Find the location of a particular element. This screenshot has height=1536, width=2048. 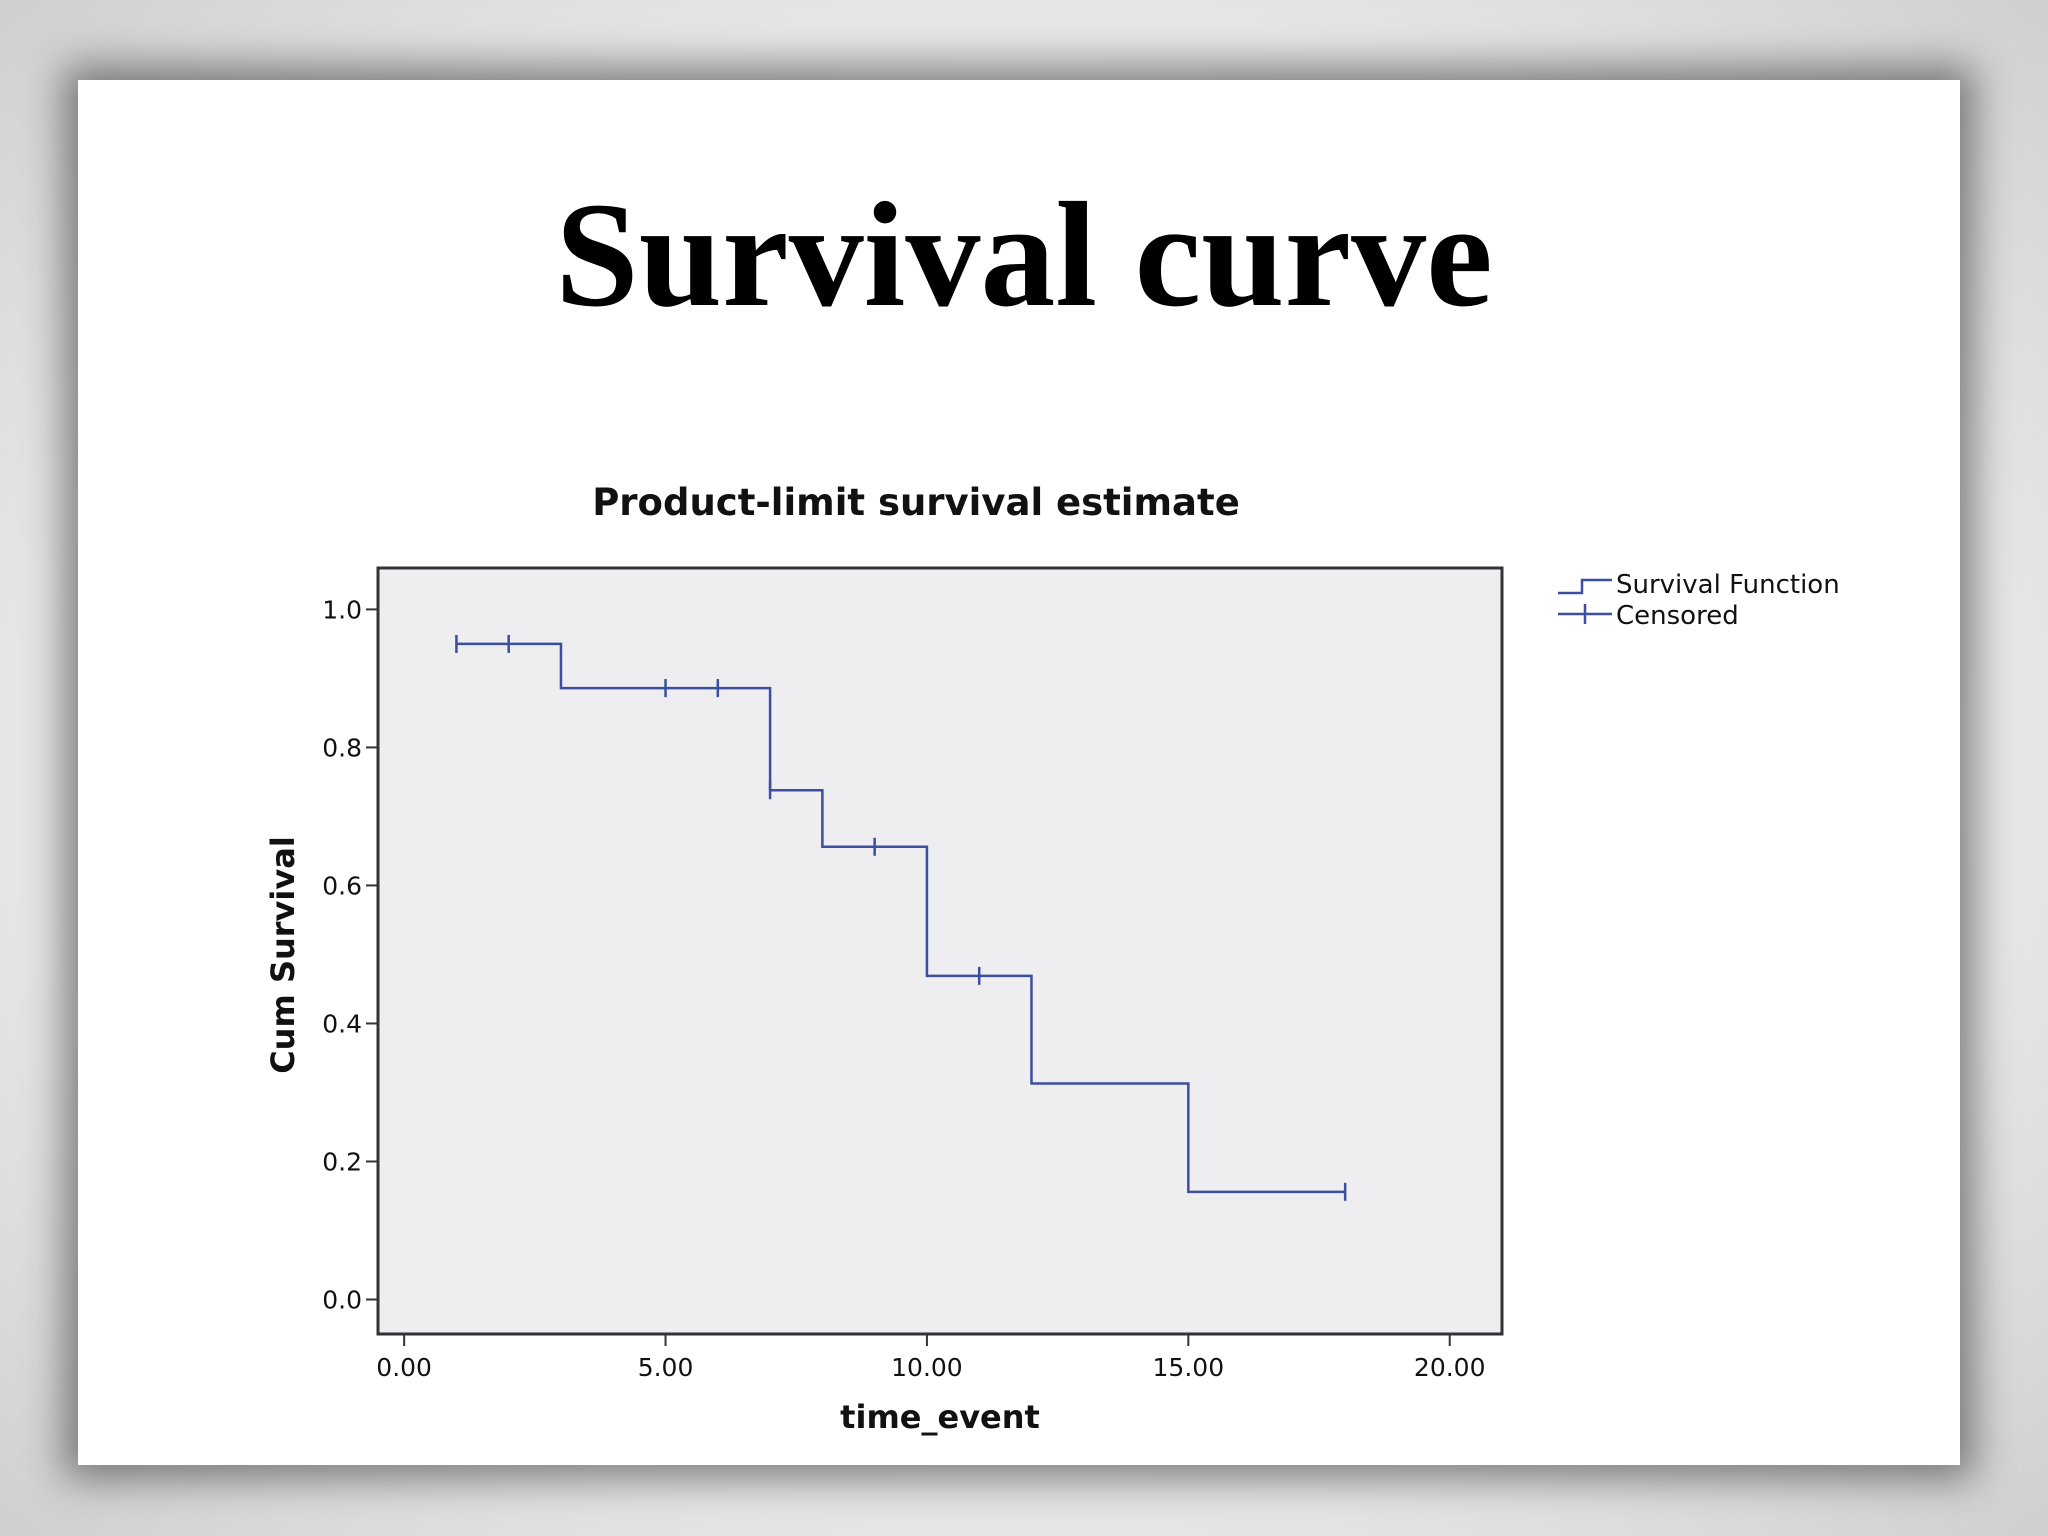

x-axis-label: time_event is located at coordinates (940, 1417).